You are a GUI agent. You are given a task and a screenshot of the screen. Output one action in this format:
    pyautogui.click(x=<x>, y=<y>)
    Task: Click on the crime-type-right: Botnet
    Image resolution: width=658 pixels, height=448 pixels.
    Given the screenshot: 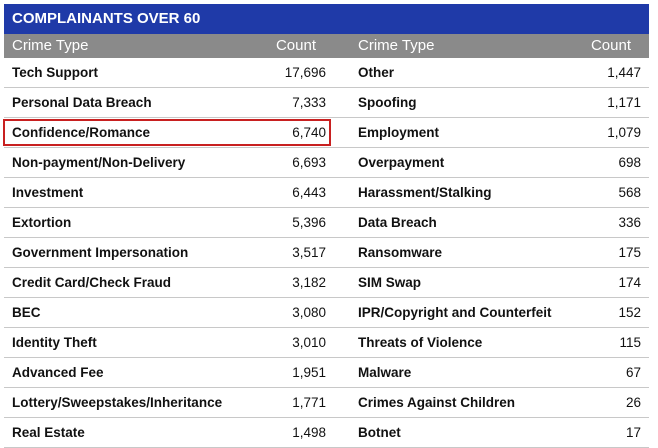 What is the action you would take?
    pyautogui.click(x=379, y=432)
    